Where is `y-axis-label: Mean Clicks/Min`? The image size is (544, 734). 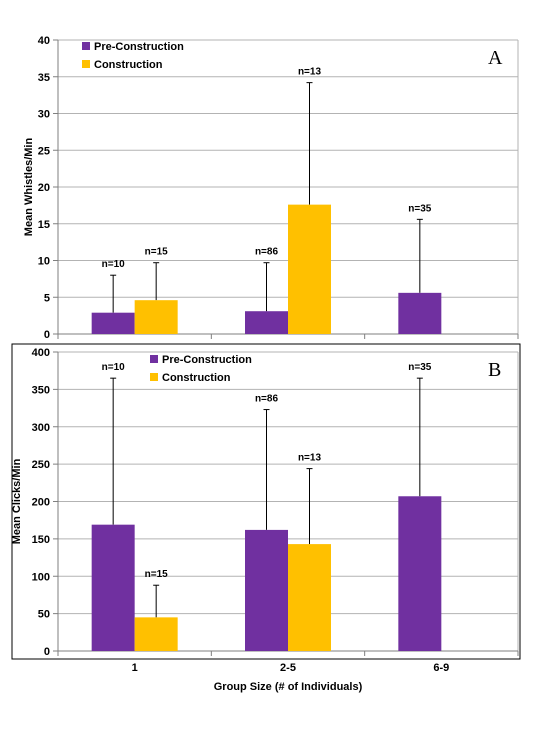
y-axis-label: Mean Clicks/Min is located at coordinates (17, 501).